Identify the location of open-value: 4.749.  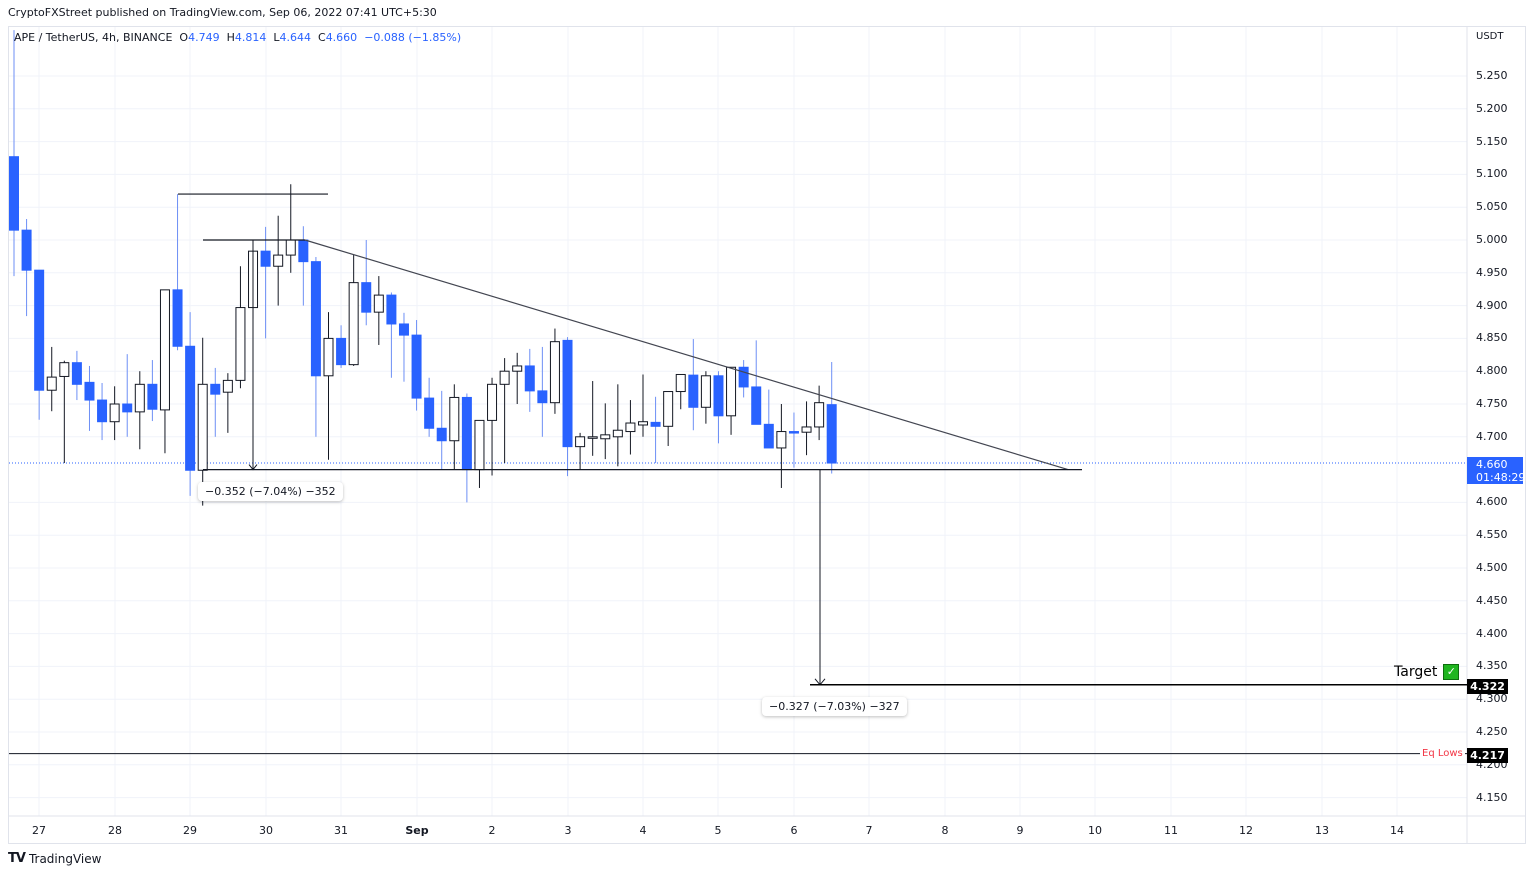
(204, 37).